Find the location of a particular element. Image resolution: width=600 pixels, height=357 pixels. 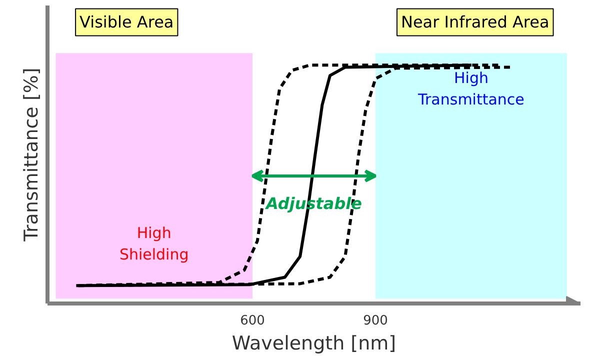

text: Visible Area is located at coordinates (127, 22).